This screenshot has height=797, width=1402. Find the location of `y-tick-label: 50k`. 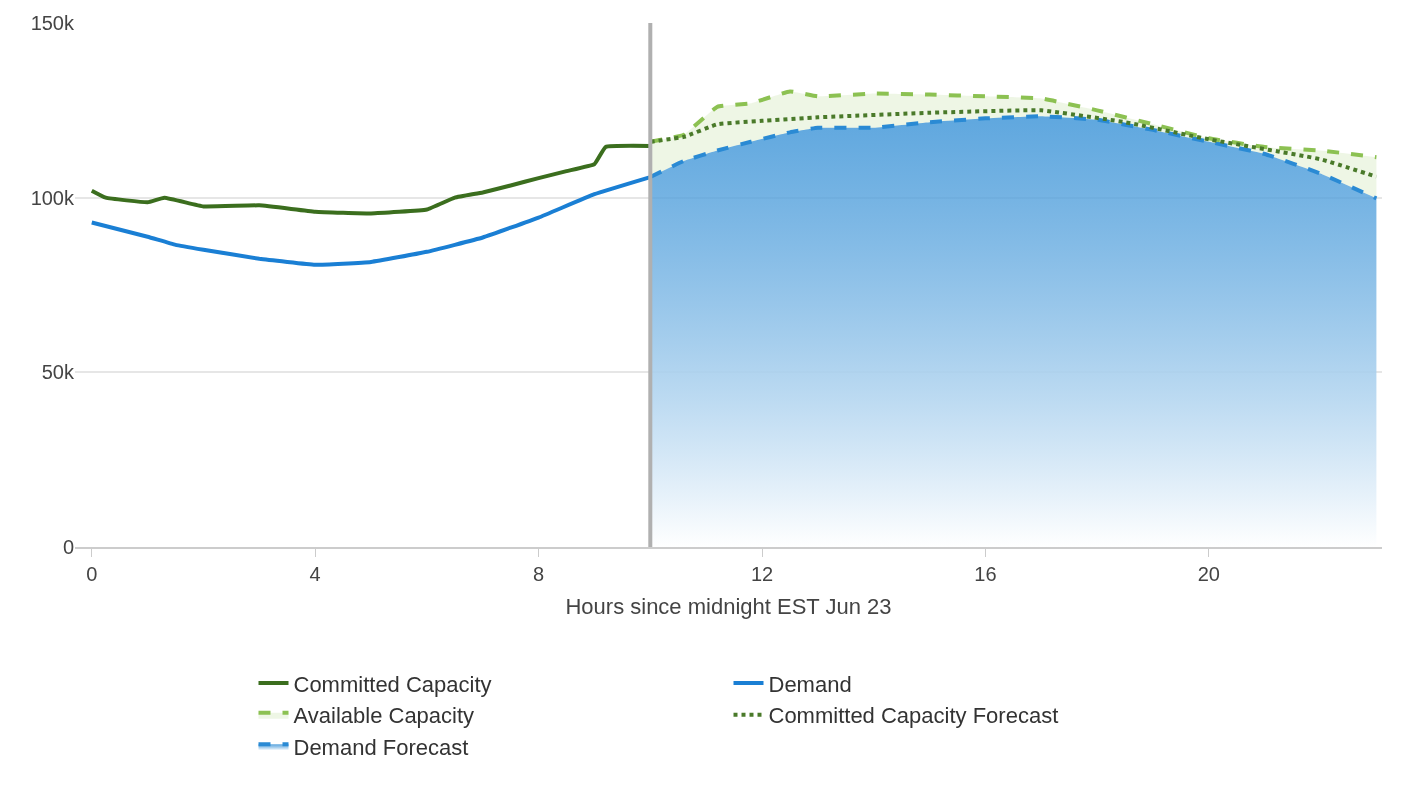

y-tick-label: 50k is located at coordinates (58, 372).